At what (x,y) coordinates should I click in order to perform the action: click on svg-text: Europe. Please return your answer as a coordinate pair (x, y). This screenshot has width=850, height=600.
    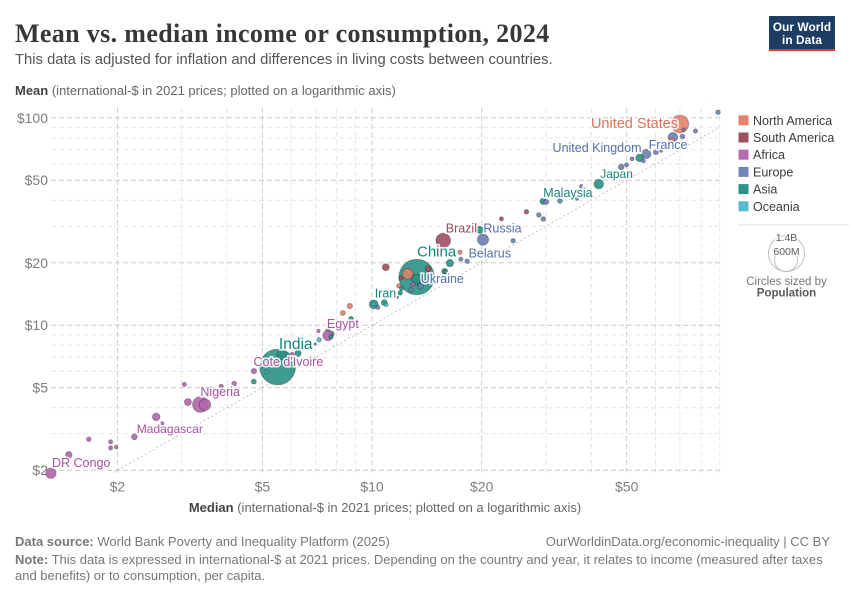
    Looking at the image, I should click on (773, 172).